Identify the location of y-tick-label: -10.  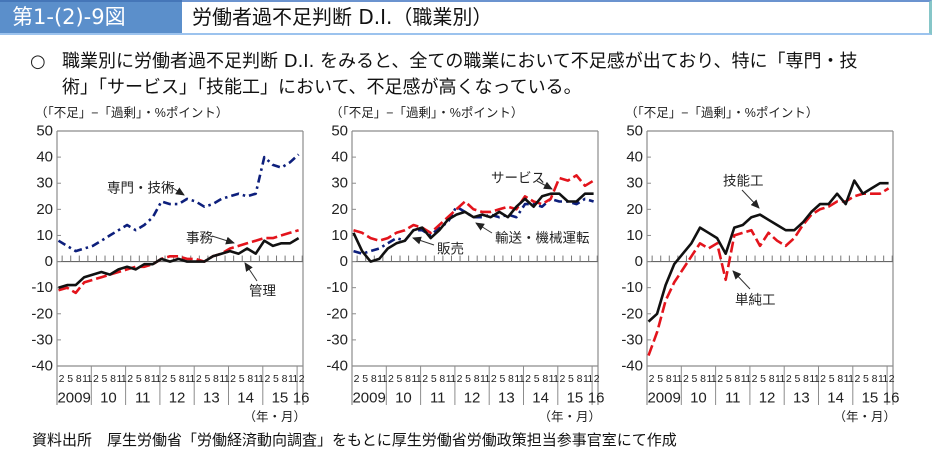
(337, 287).